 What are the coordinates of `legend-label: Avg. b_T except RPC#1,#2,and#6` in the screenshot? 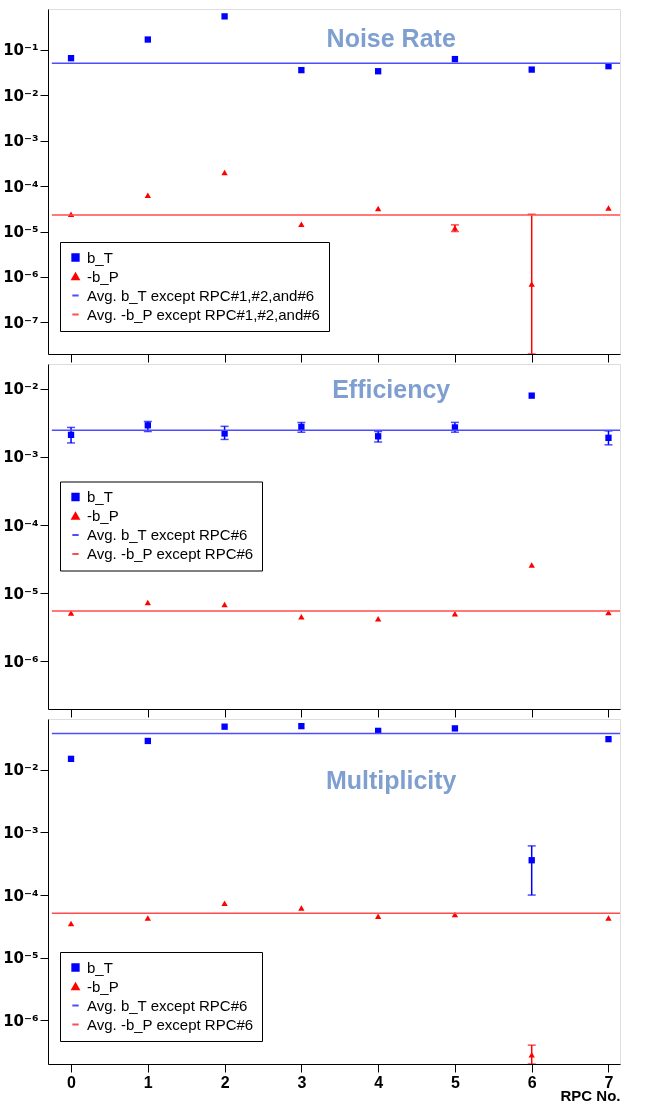 It's located at (201, 295).